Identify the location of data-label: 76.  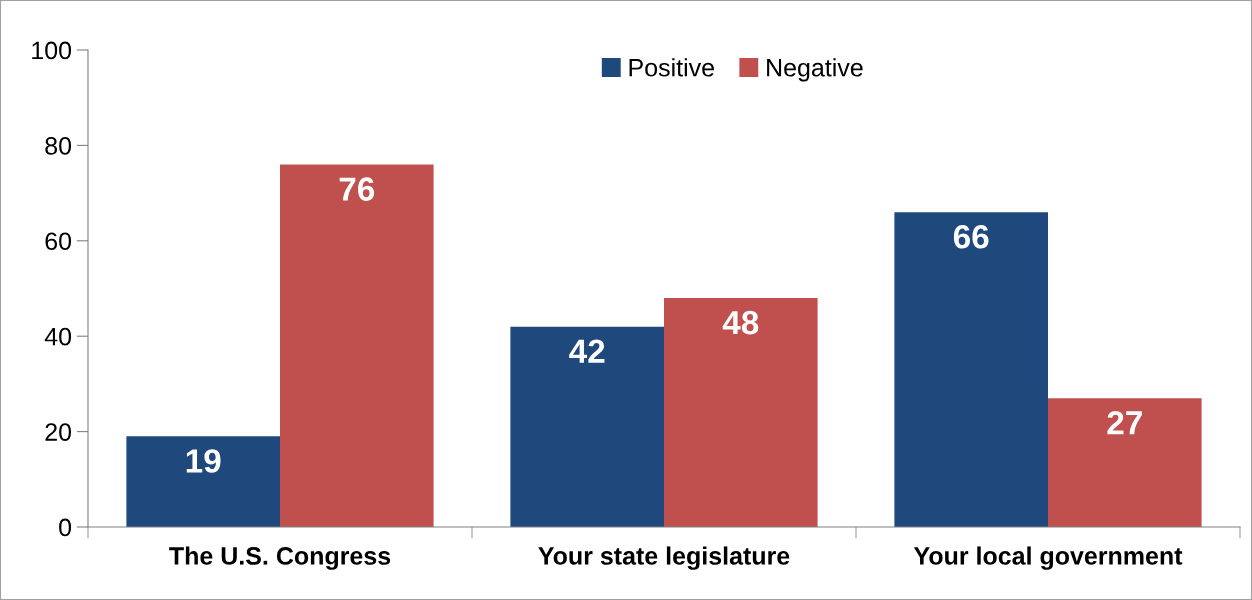
(357, 189).